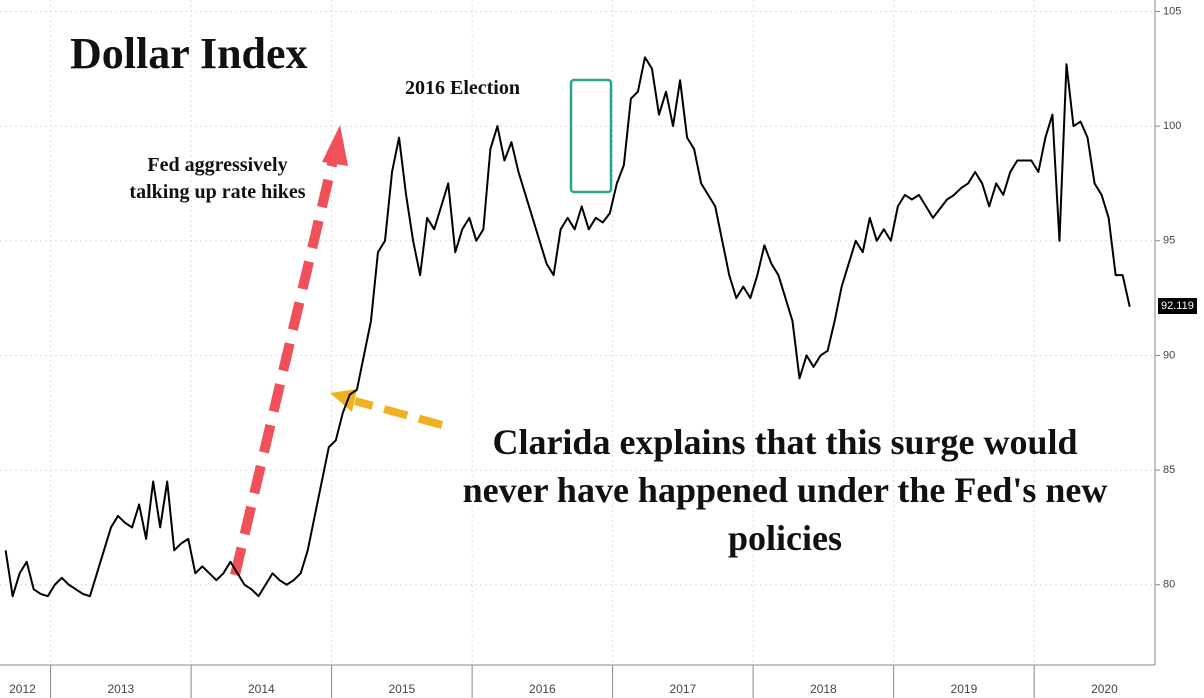 This screenshot has height=698, width=1204. What do you see at coordinates (1169, 241) in the screenshot?
I see `y-tick-label: 95` at bounding box center [1169, 241].